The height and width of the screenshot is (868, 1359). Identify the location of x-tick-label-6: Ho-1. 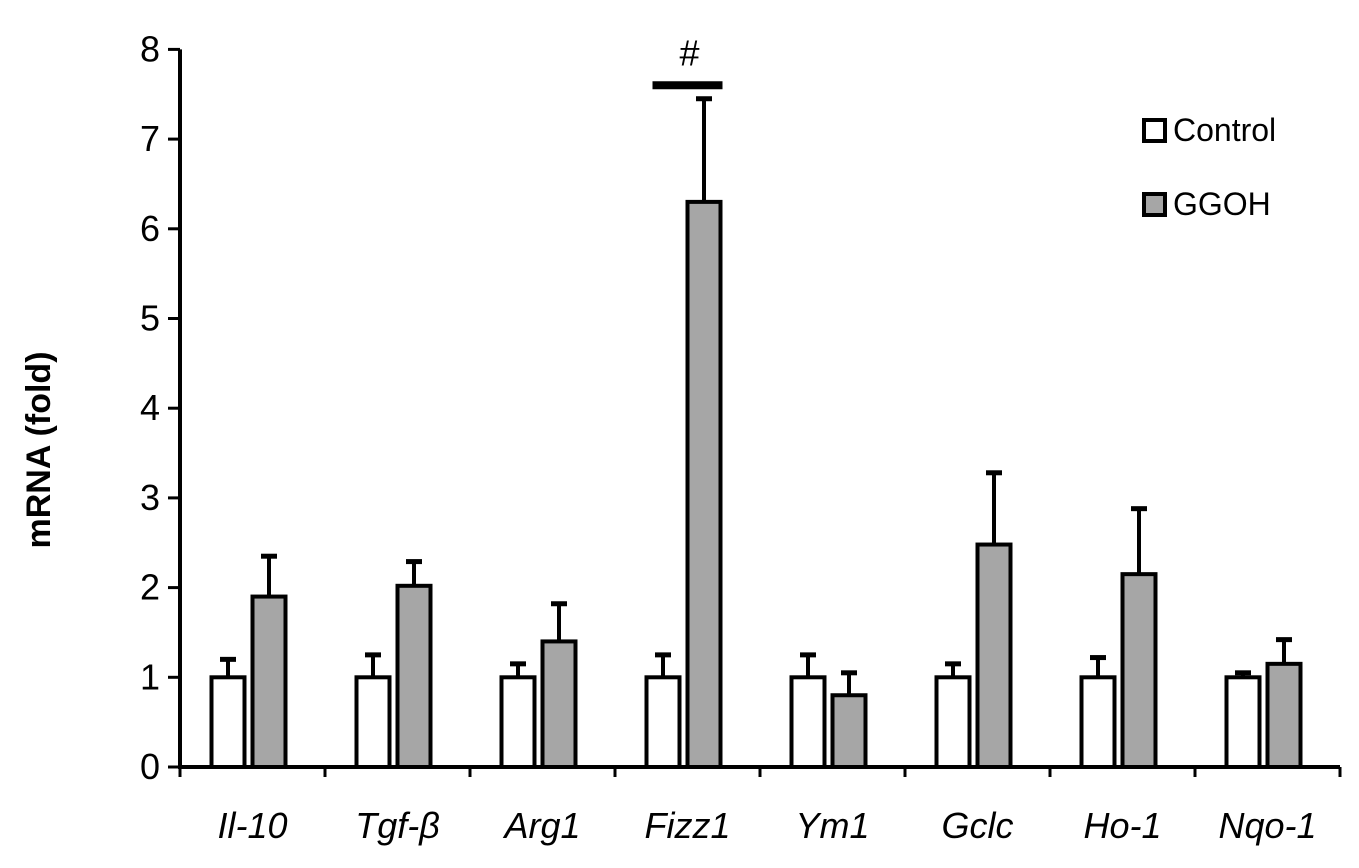
(1122, 825).